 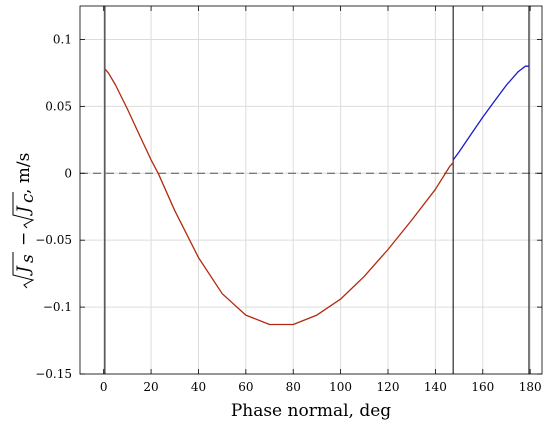 I want to click on y-tick-label: −0.1, so click(x=57, y=307).